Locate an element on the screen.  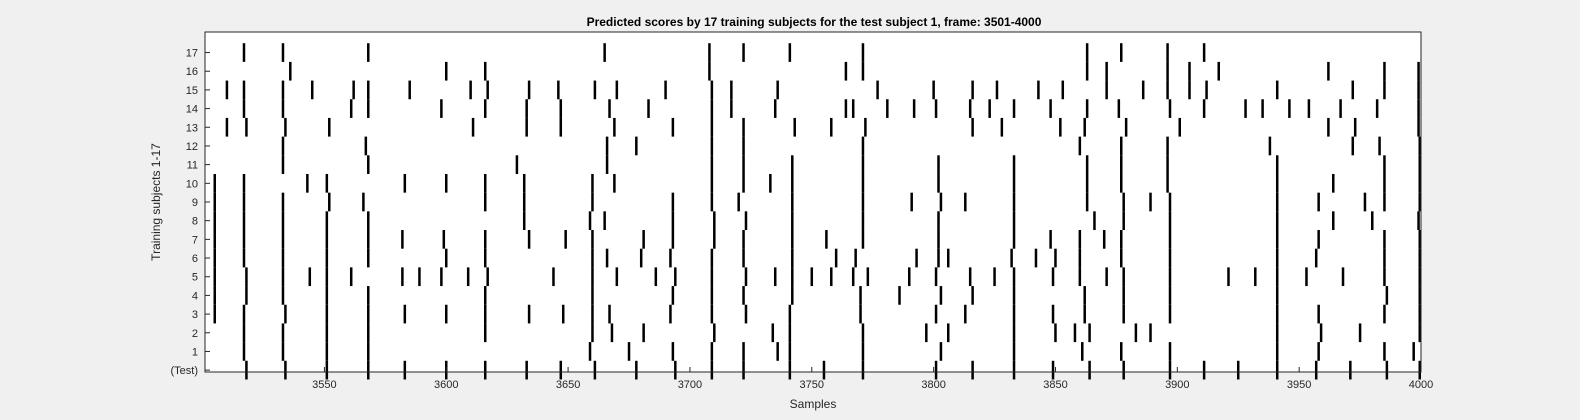
x-tick-label: 3900 is located at coordinates (1177, 385).